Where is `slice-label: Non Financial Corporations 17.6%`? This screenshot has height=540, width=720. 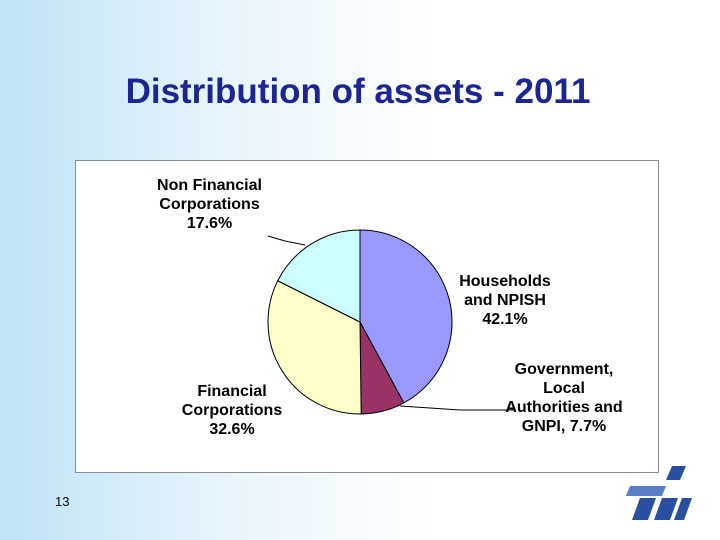
slice-label: Non Financial Corporations 17.6% is located at coordinates (209, 204).